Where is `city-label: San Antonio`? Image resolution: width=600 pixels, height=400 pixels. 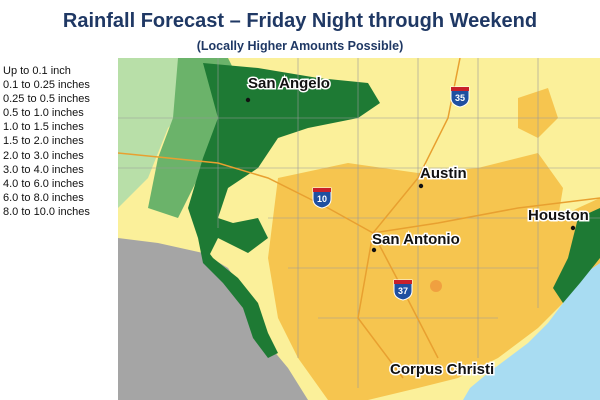 city-label: San Antonio is located at coordinates (416, 239).